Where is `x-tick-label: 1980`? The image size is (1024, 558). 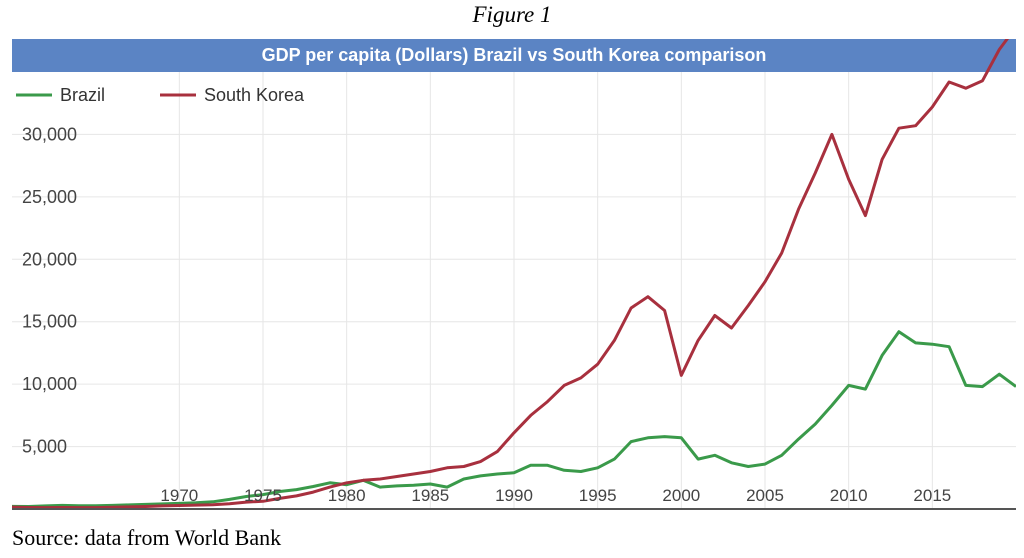
x-tick-label: 1980 is located at coordinates (347, 495).